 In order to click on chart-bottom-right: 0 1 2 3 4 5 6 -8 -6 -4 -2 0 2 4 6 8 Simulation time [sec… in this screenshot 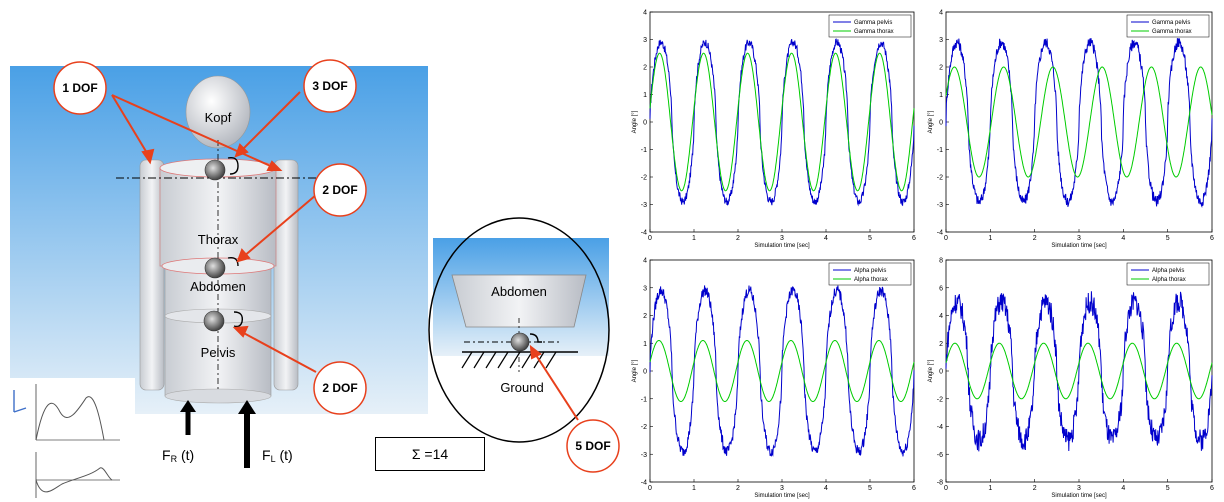, I will do `click(1071, 379)`.